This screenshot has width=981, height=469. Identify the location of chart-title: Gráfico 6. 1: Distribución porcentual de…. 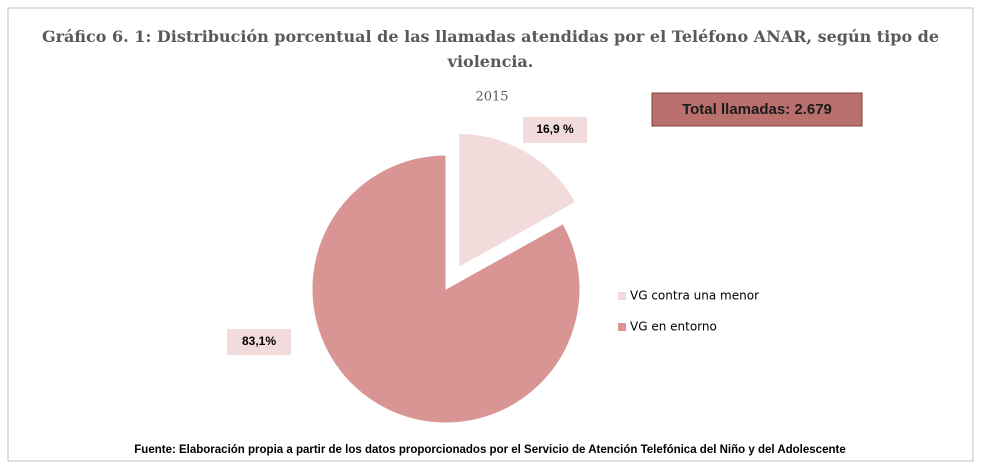
(490, 49).